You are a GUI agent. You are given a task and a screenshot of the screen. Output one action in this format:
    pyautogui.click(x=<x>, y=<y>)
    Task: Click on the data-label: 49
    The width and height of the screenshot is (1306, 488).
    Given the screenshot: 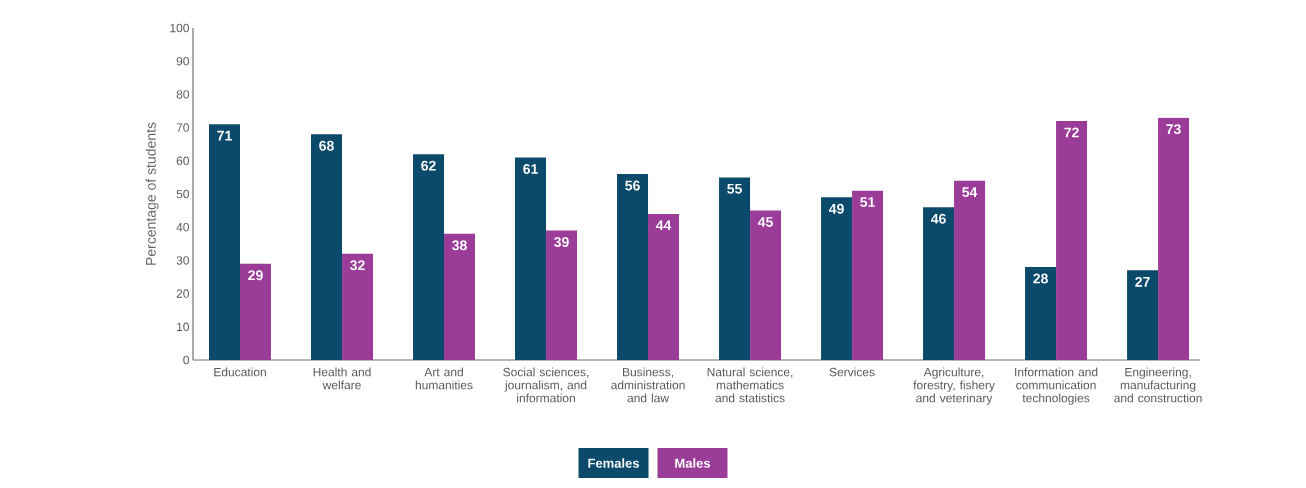 What is the action you would take?
    pyautogui.click(x=836, y=208)
    